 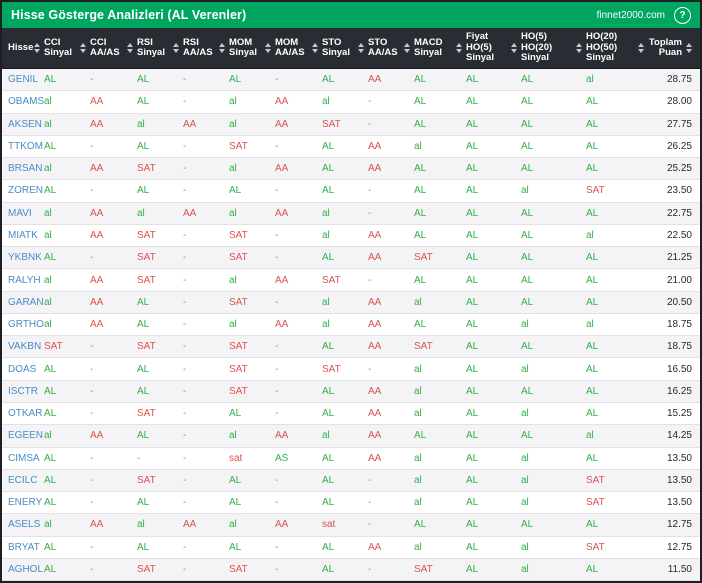 I want to click on signal-cell: sat, so click(x=329, y=525).